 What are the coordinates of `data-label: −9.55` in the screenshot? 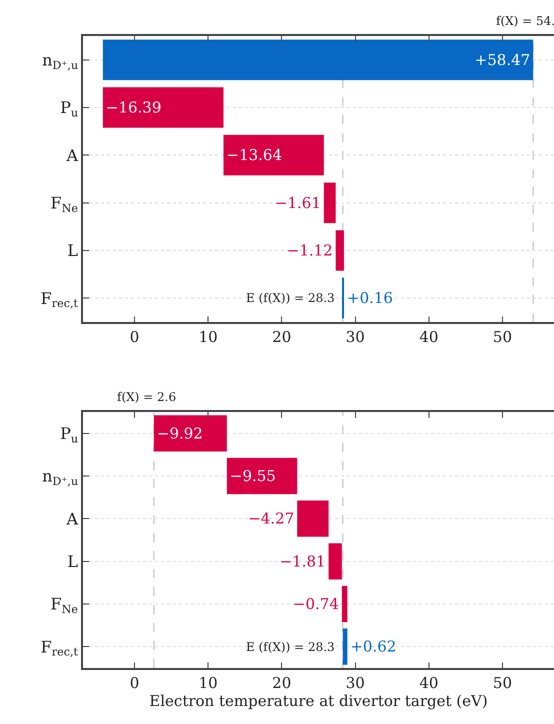 It's located at (253, 476).